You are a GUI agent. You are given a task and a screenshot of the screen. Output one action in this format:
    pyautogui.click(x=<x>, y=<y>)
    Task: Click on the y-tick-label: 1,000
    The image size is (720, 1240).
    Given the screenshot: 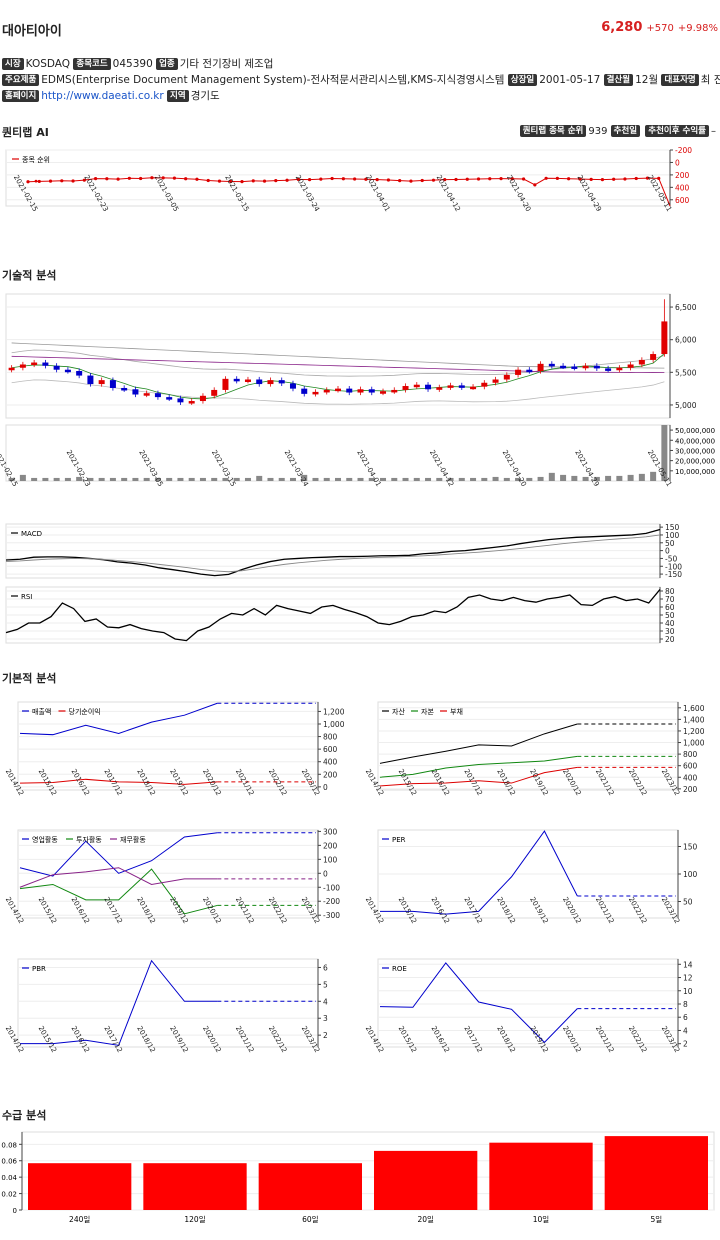 What is the action you would take?
    pyautogui.click(x=694, y=743)
    